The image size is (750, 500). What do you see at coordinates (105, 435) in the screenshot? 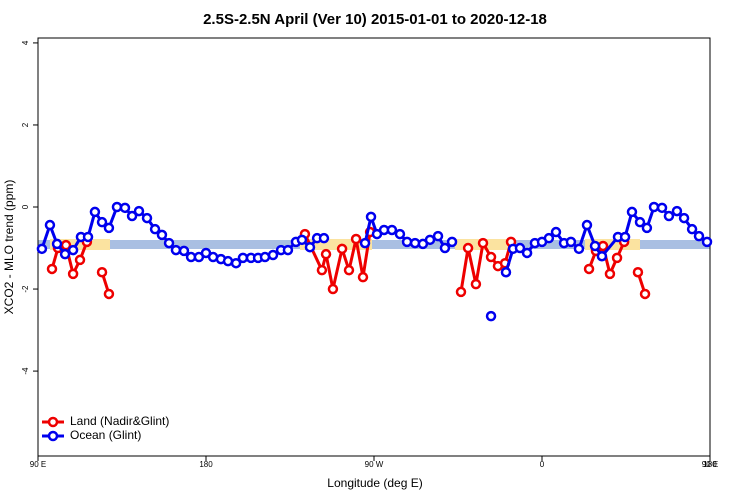
I see `legend-label: Ocean (Glint)` at bounding box center [105, 435].